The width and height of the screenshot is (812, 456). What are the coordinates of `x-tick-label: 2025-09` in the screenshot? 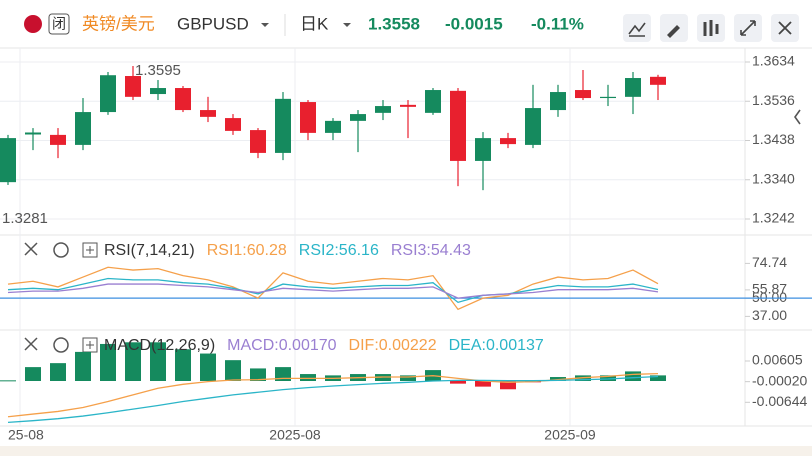 It's located at (570, 435).